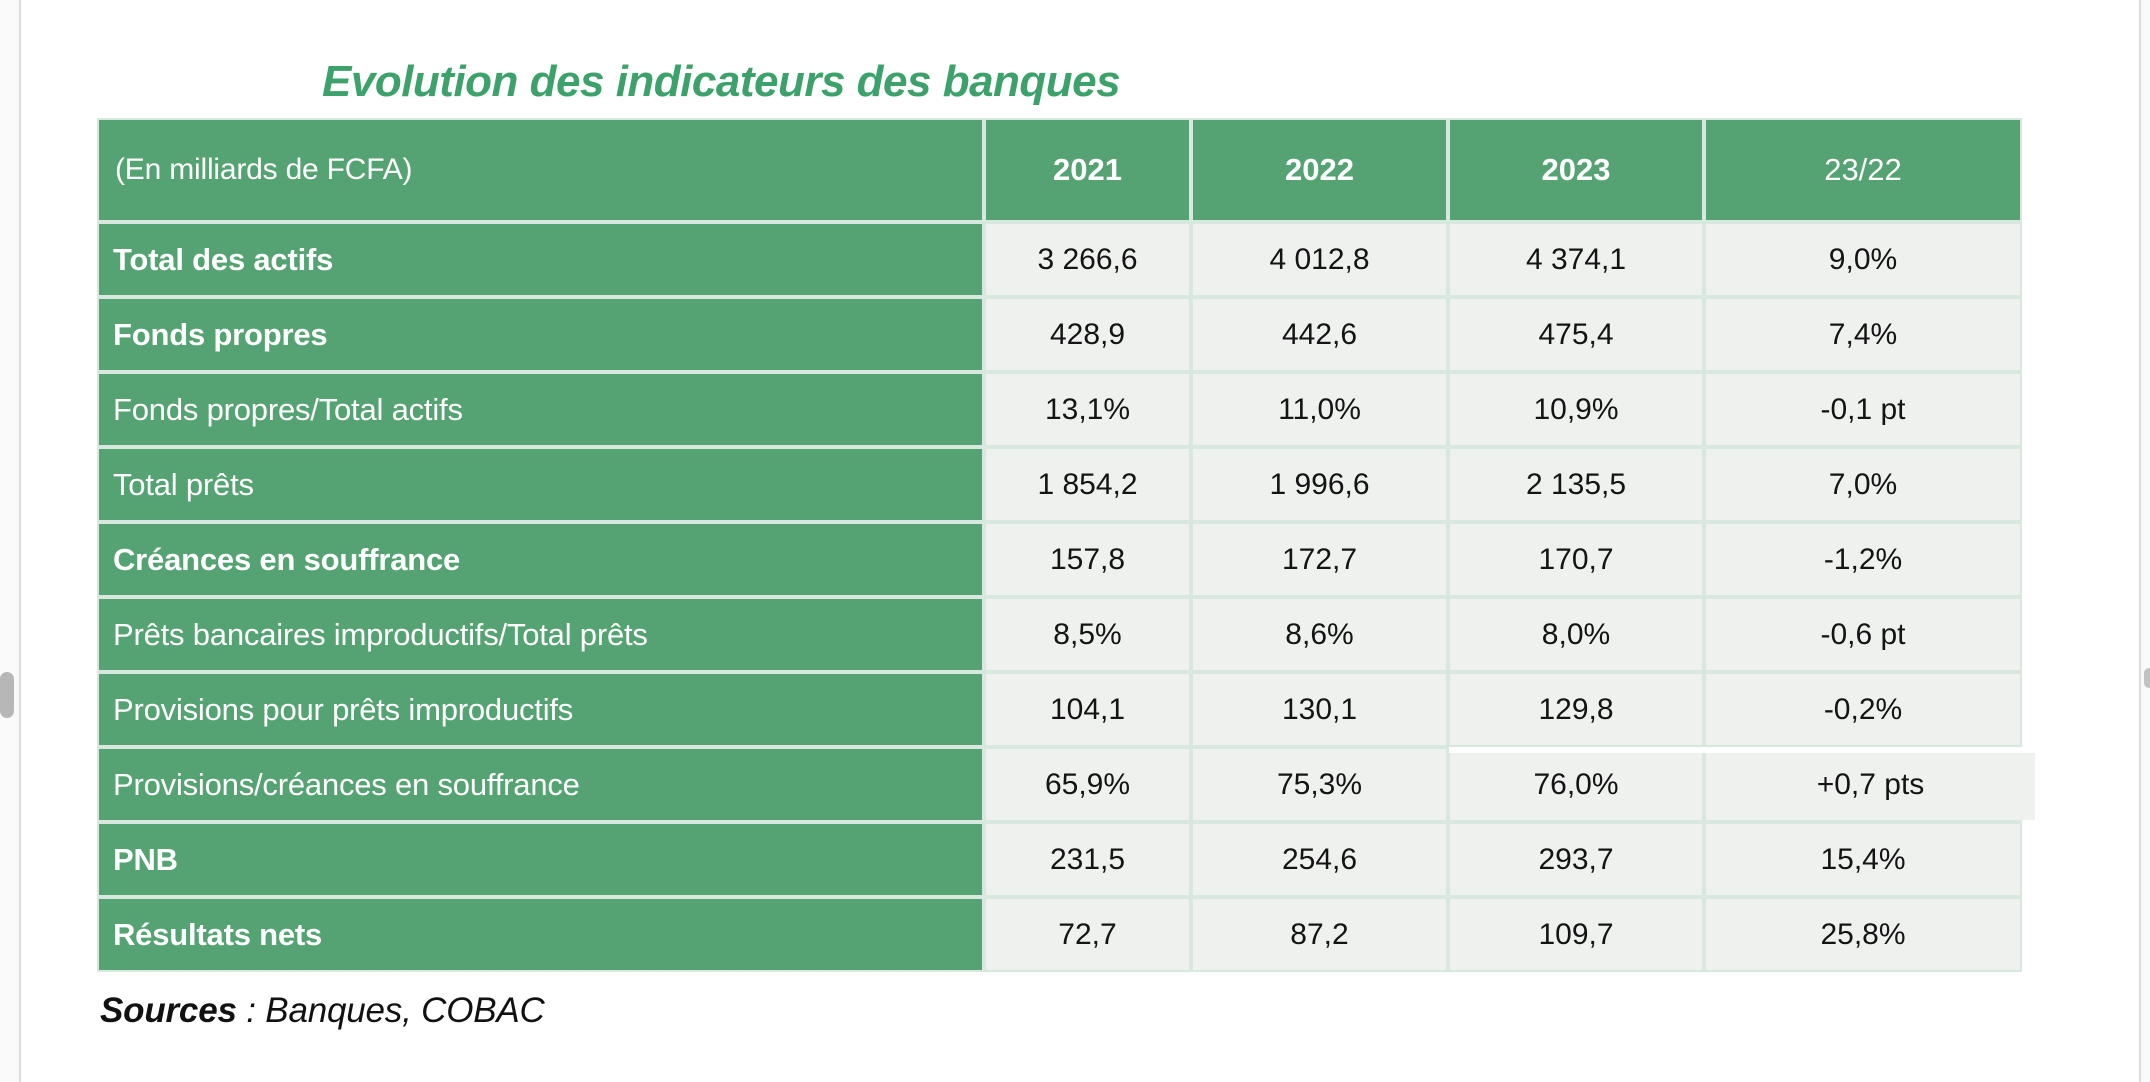 The height and width of the screenshot is (1082, 2150). What do you see at coordinates (168, 1010) in the screenshot?
I see `sources-label: Sources` at bounding box center [168, 1010].